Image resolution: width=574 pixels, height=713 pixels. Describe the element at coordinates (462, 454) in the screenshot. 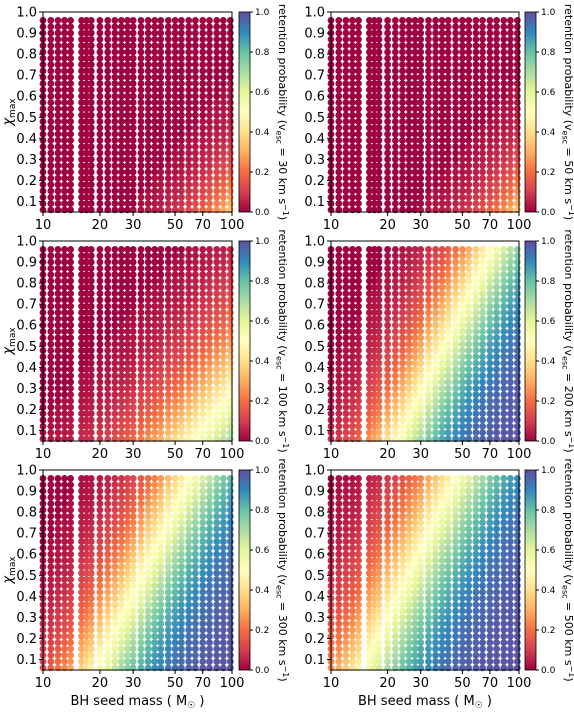

I see `x-tick-label: 50` at that location.